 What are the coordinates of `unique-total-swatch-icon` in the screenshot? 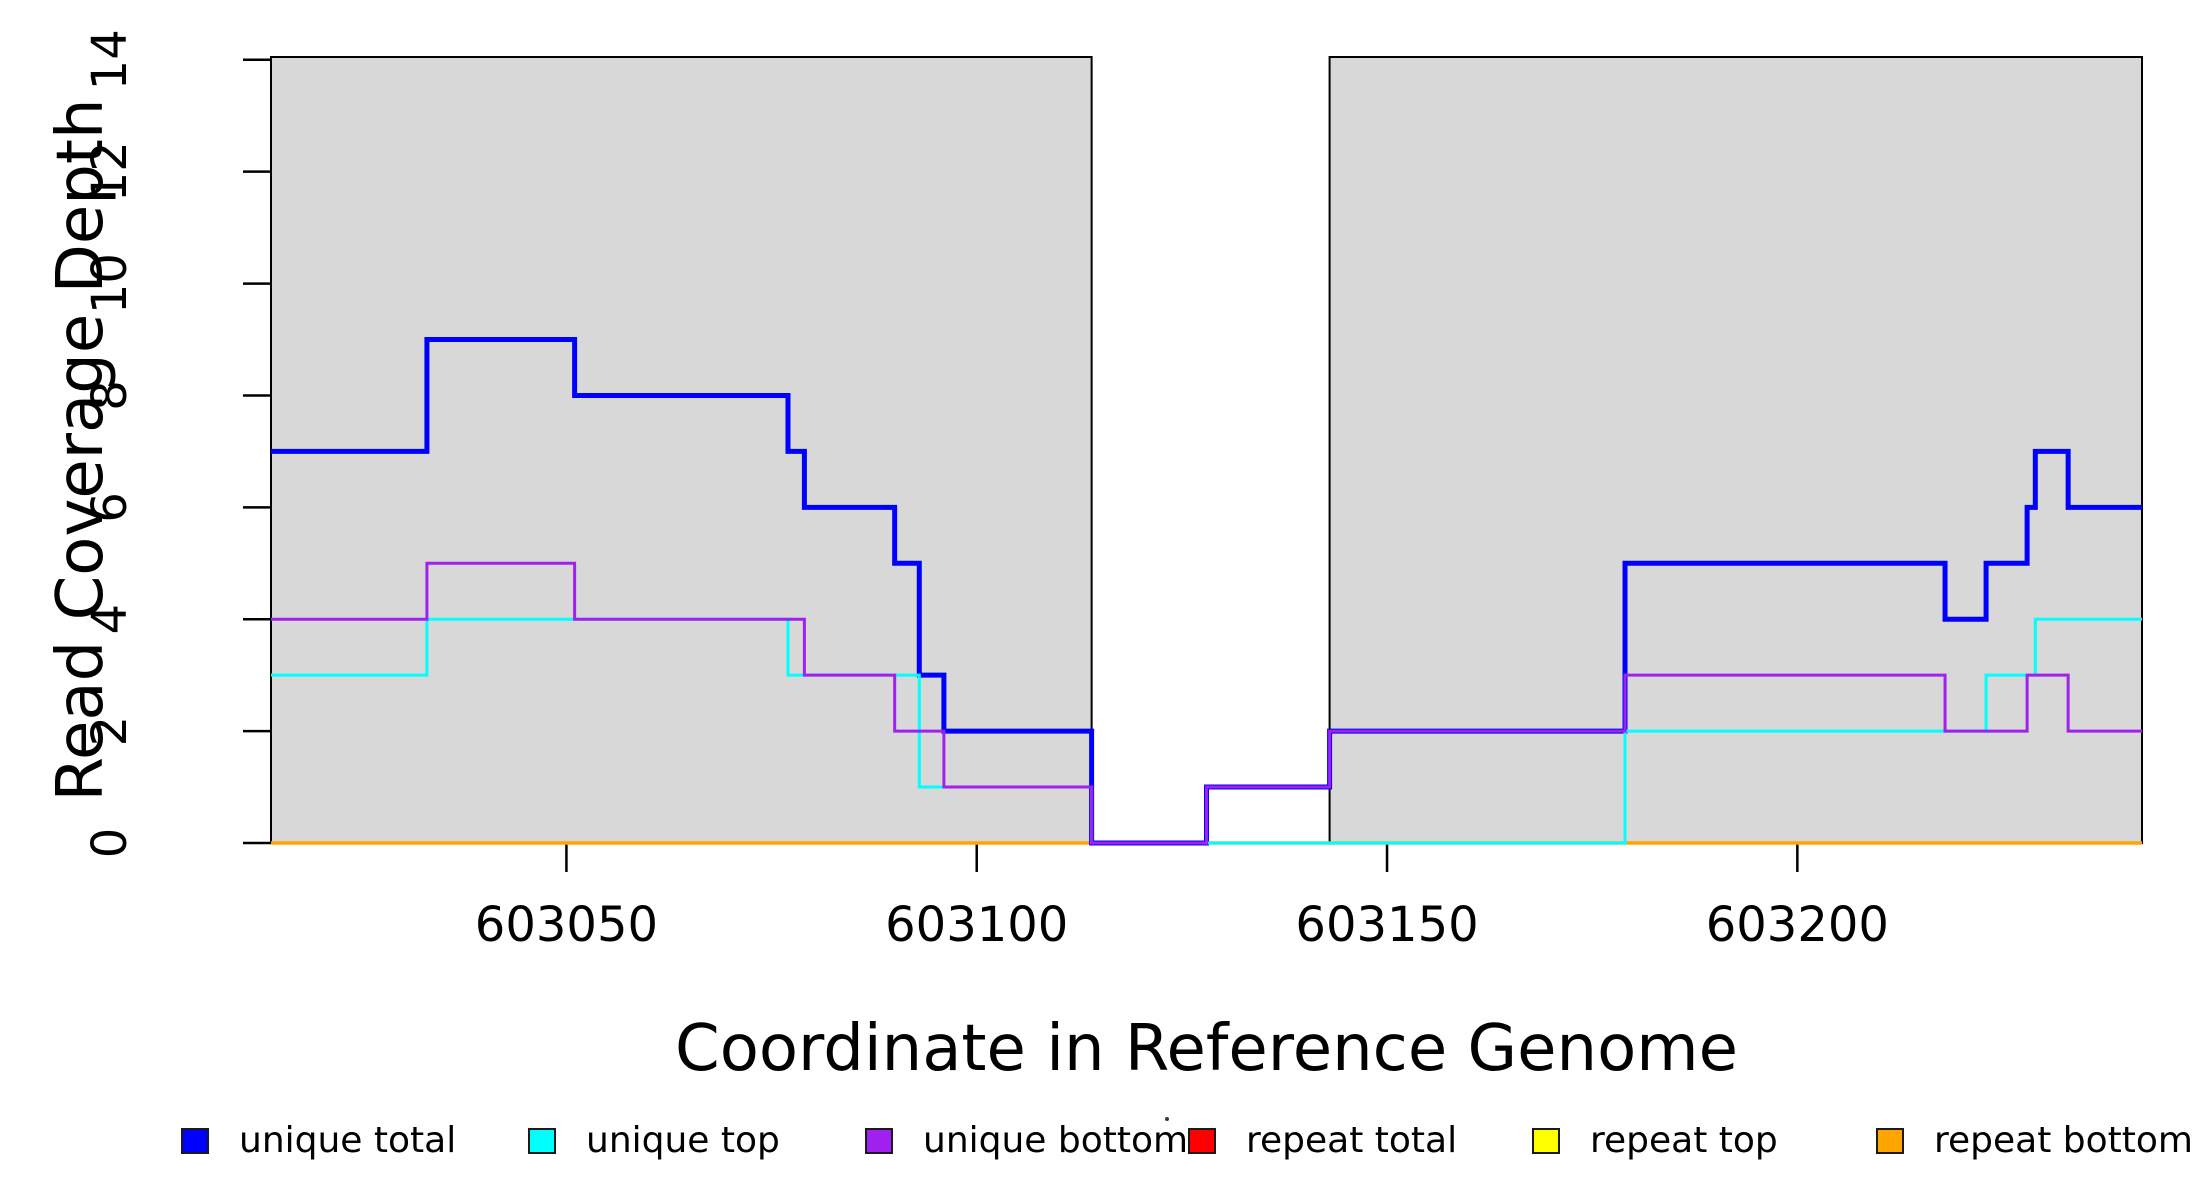 It's located at (195, 1141).